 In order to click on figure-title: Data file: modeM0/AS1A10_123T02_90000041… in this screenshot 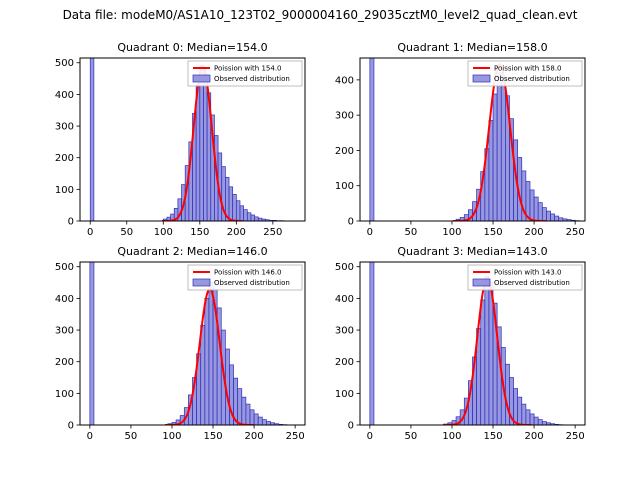, I will do `click(320, 15)`.